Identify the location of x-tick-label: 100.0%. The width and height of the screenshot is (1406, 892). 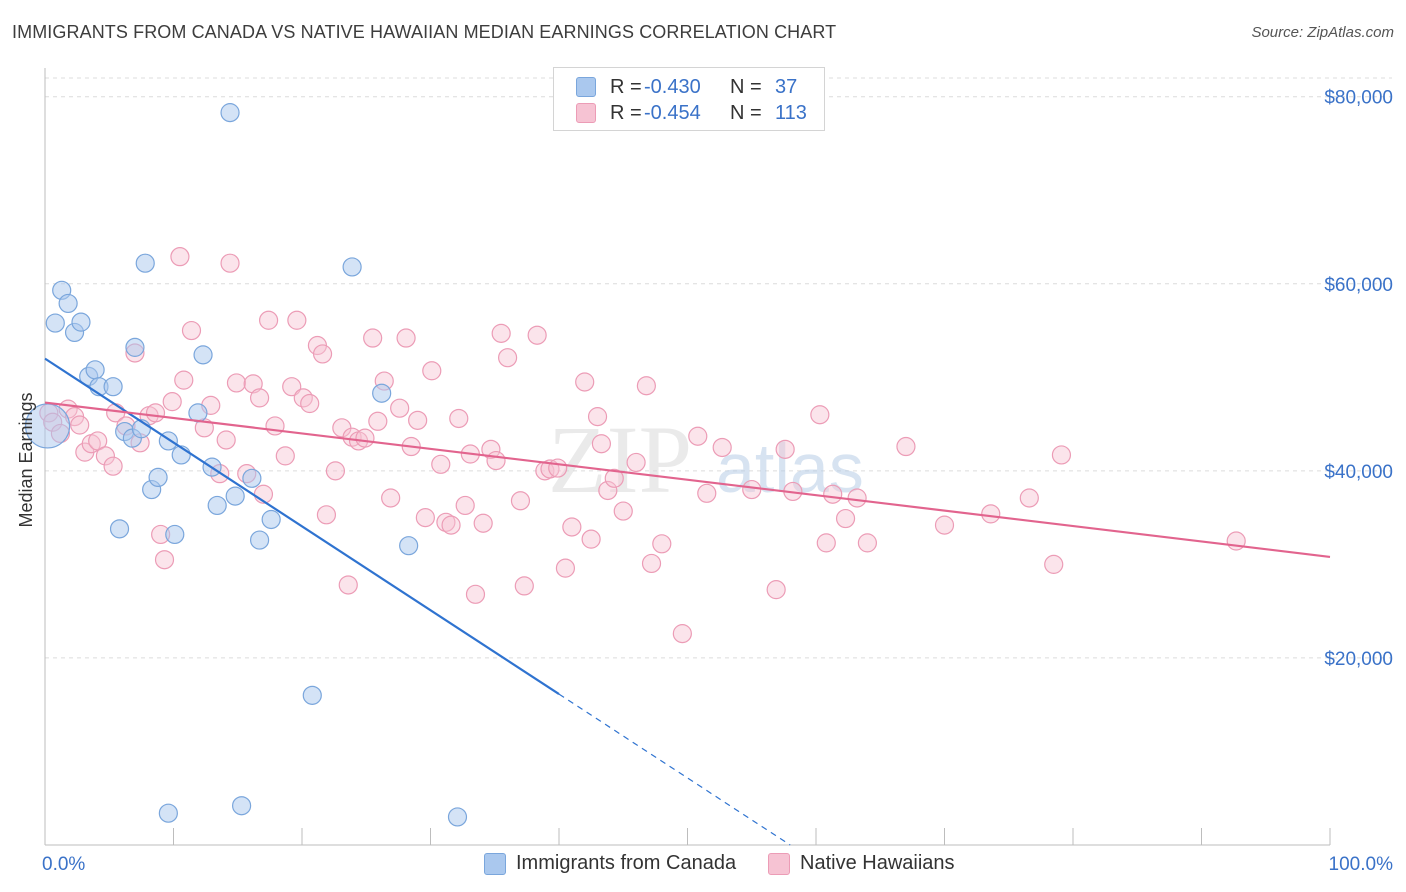
(1361, 864).